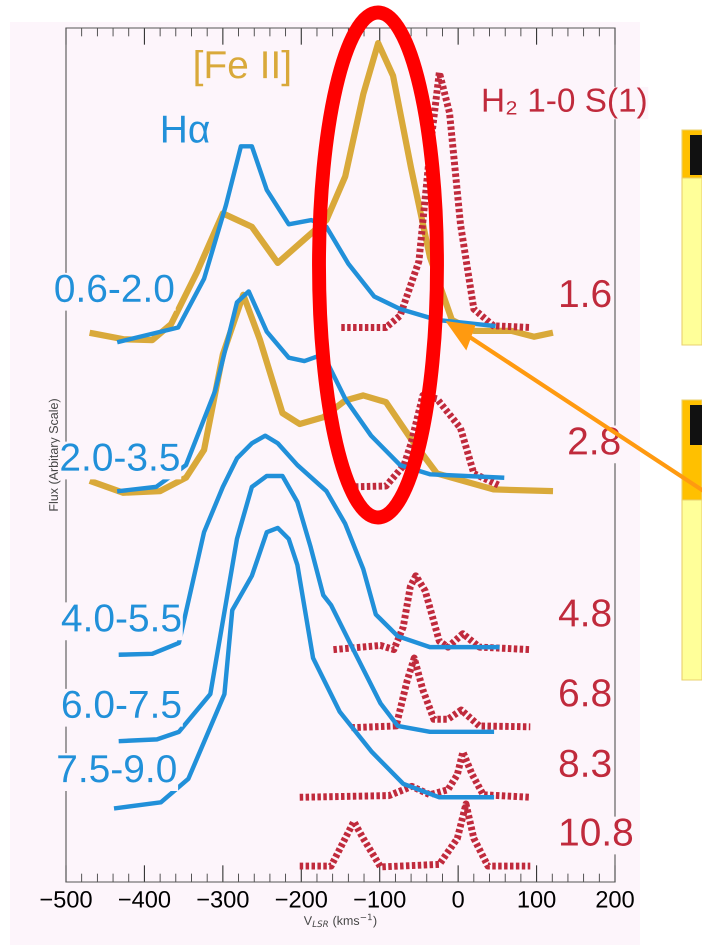 The height and width of the screenshot is (945, 702). I want to click on annotation: 10.8, so click(596, 832).